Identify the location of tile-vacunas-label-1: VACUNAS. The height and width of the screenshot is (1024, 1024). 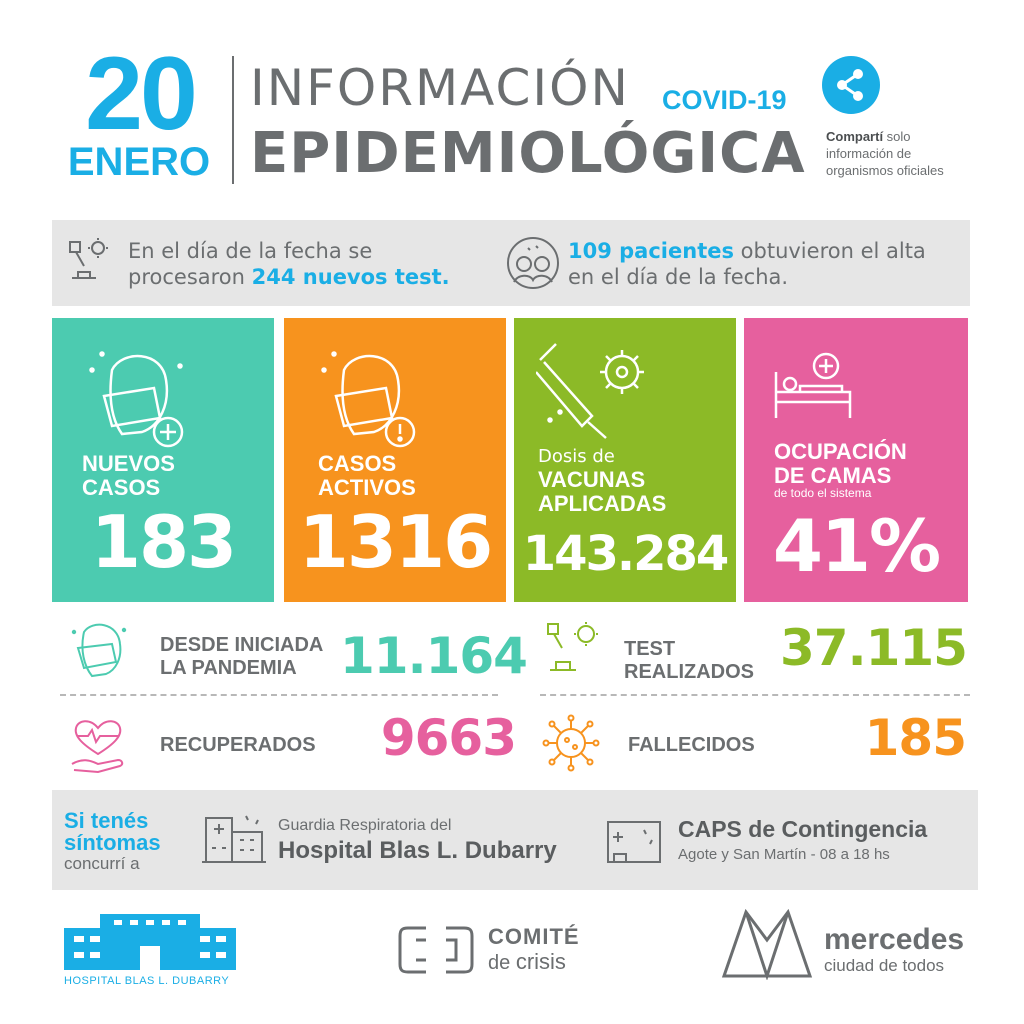
(592, 479).